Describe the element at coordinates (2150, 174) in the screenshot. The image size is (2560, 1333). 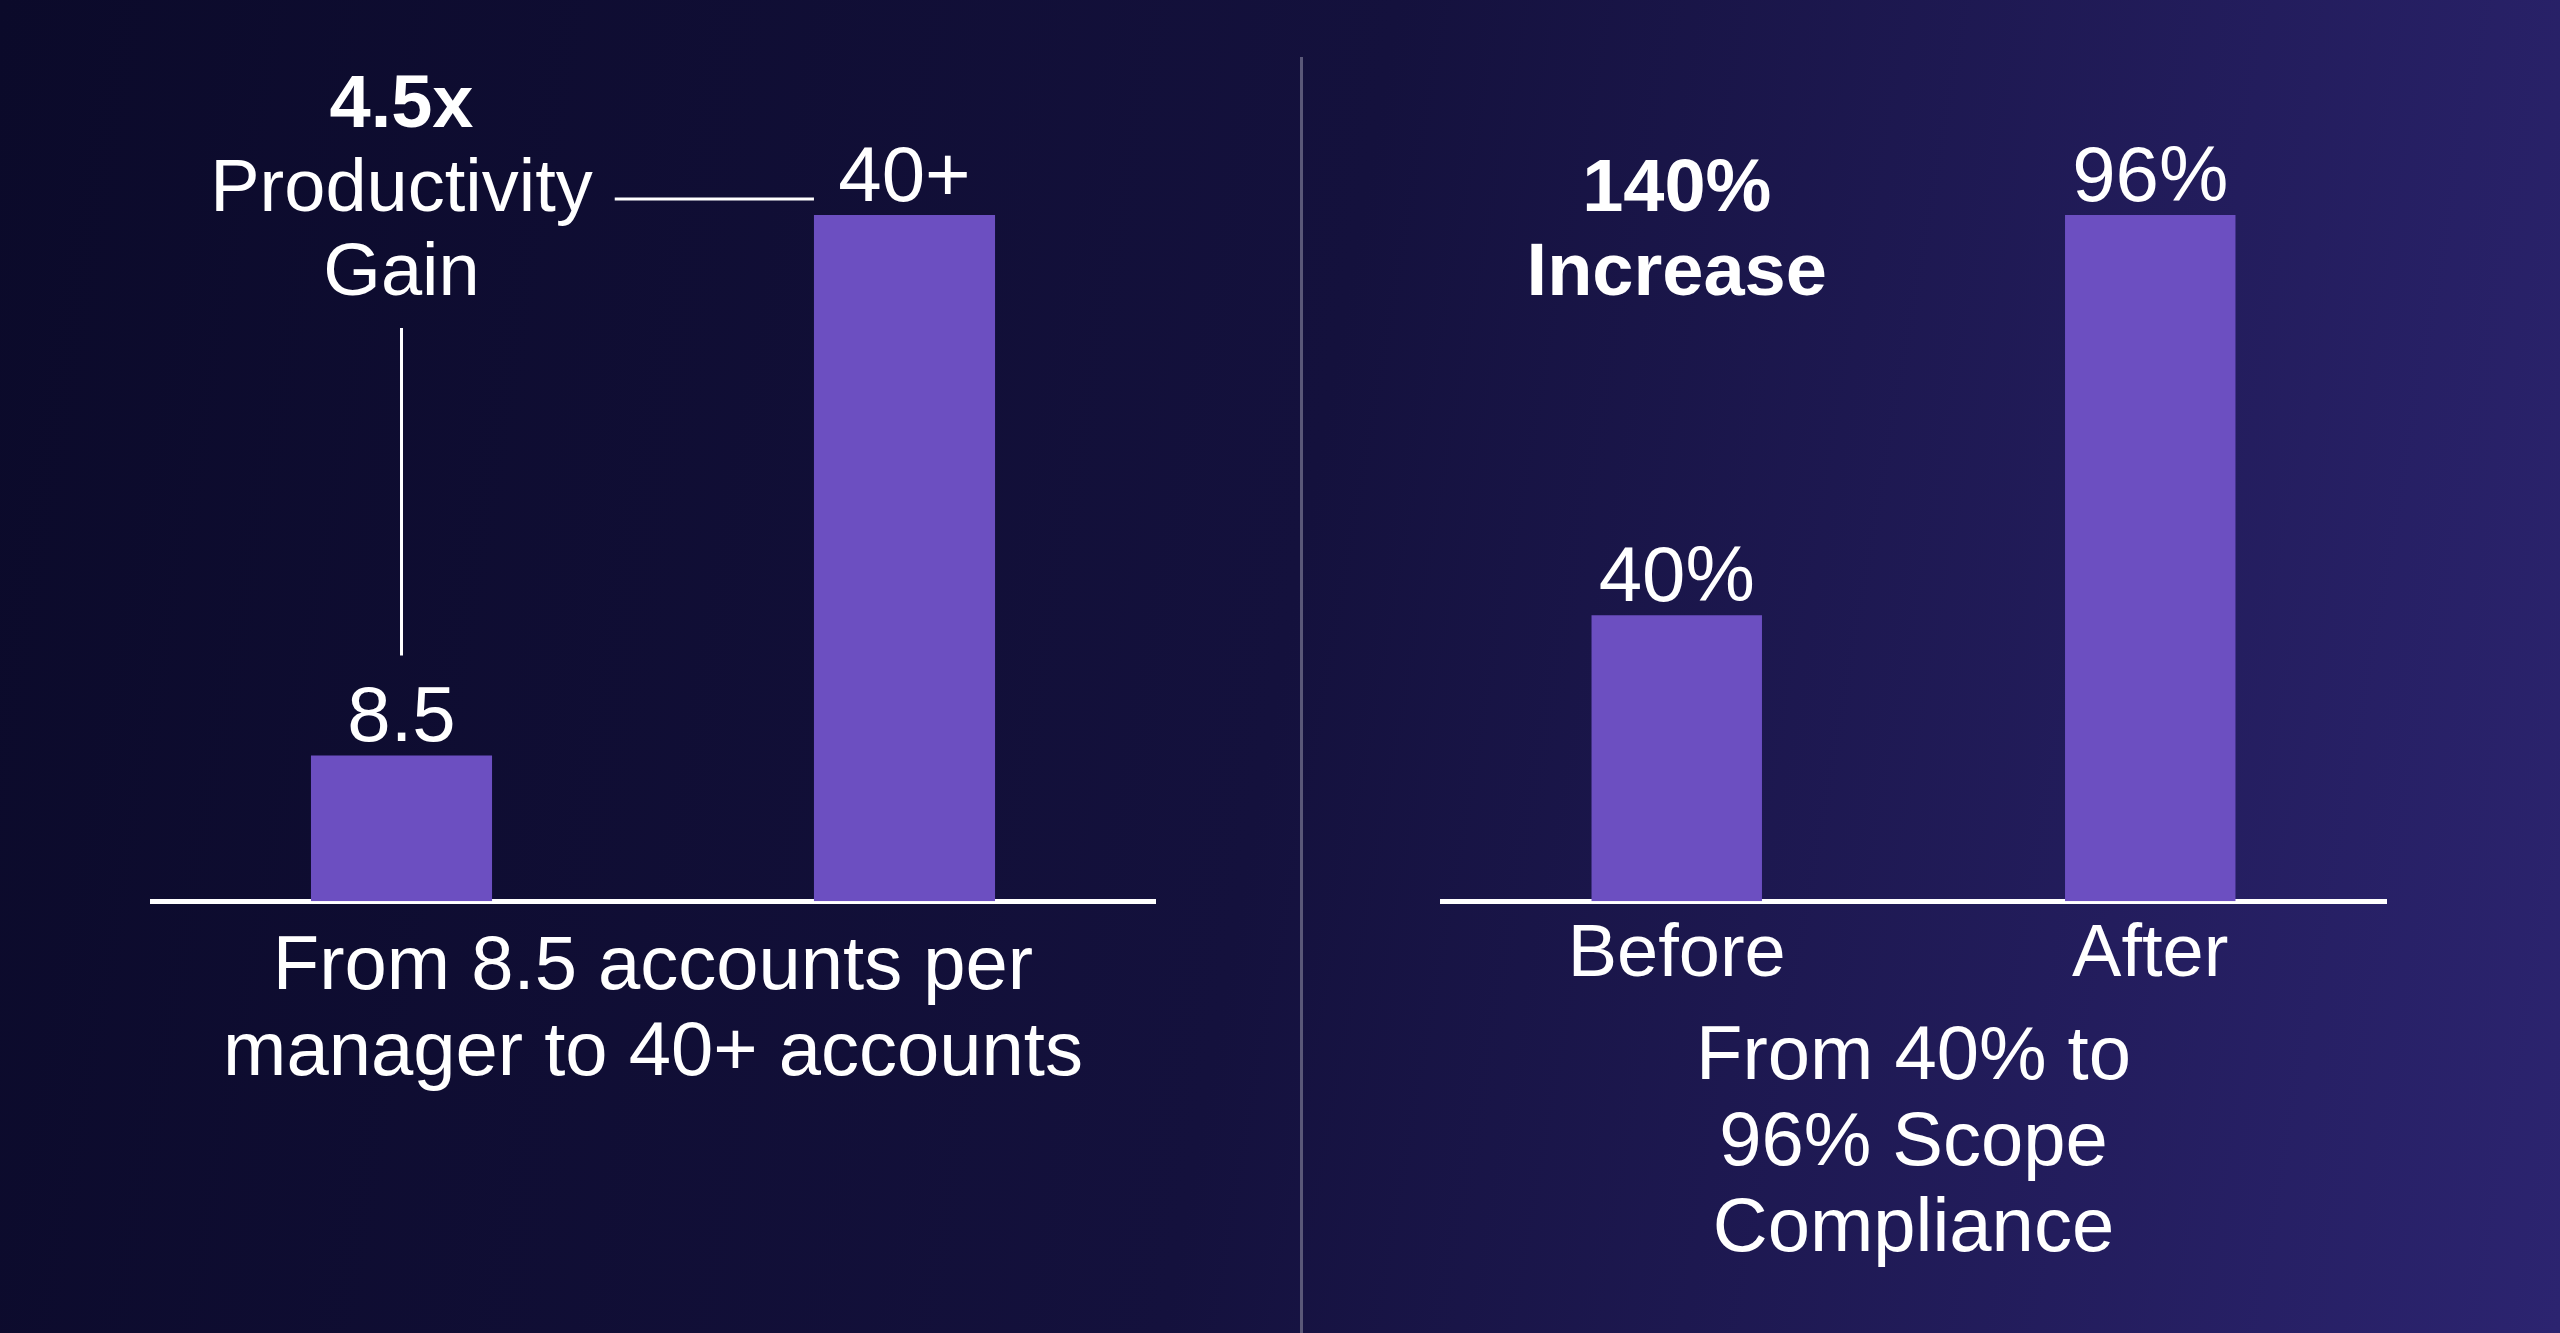
I see `data-label: 96%` at that location.